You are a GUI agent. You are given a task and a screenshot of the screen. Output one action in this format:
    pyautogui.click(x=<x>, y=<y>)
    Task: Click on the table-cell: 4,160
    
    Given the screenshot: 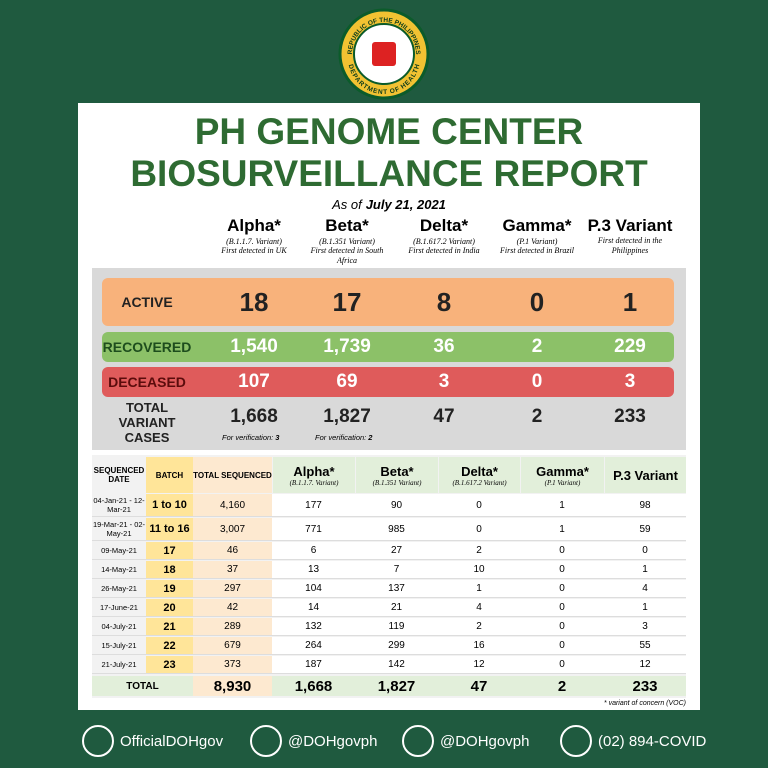 What is the action you would take?
    pyautogui.click(x=232, y=505)
    